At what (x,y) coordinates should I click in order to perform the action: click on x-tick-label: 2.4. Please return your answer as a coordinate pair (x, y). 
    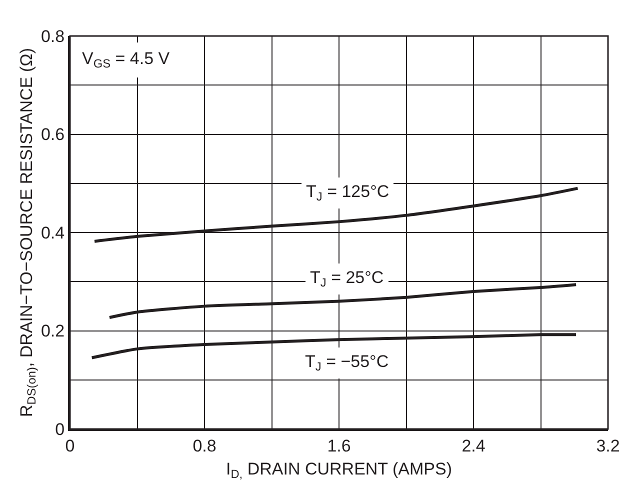
    Looking at the image, I should click on (474, 446).